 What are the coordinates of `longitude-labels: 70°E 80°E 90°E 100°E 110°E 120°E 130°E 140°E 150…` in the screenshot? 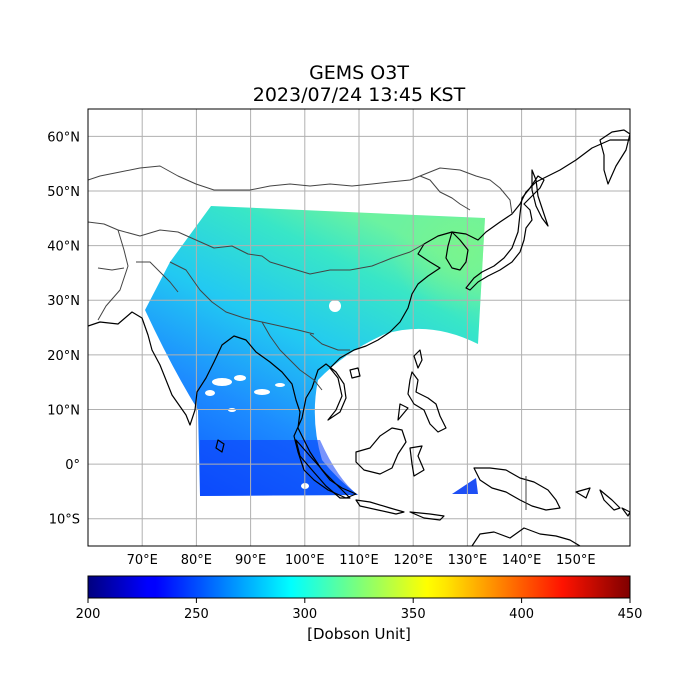 It's located at (361, 560).